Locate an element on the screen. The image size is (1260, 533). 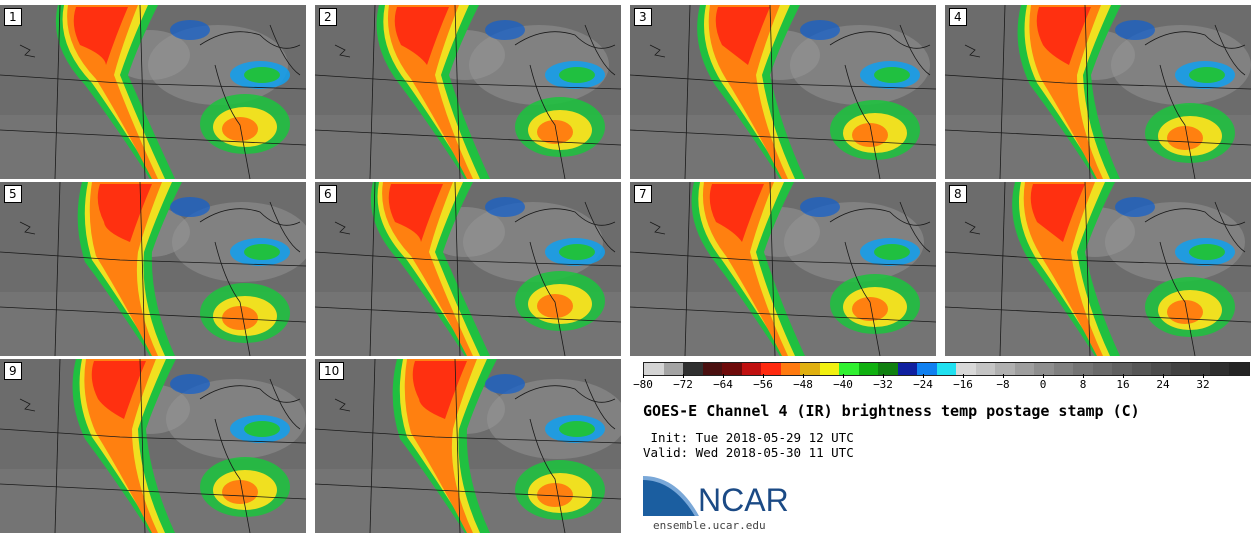
panel-number: 5 is located at coordinates (13, 194).